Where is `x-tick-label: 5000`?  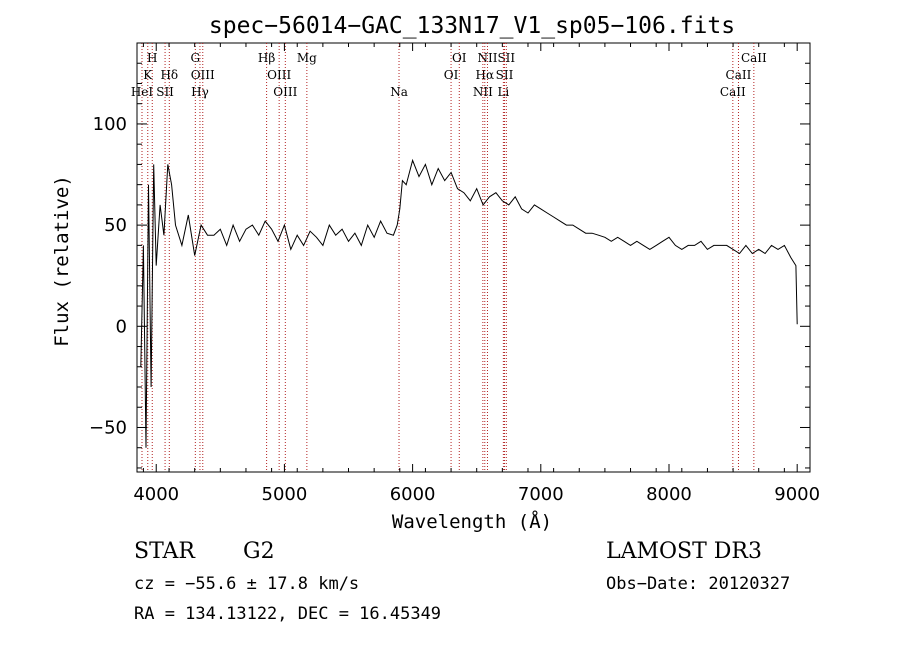 x-tick-label: 5000 is located at coordinates (285, 494).